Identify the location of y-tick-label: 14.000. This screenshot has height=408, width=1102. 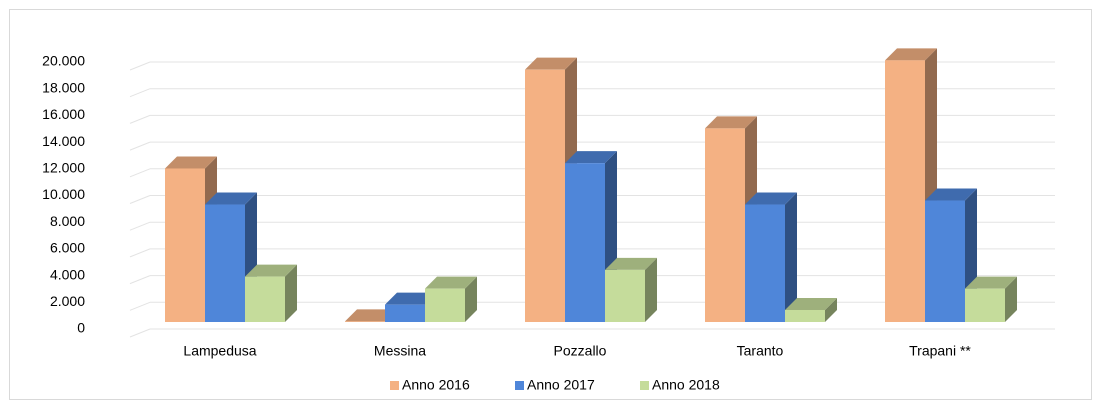
(63, 141).